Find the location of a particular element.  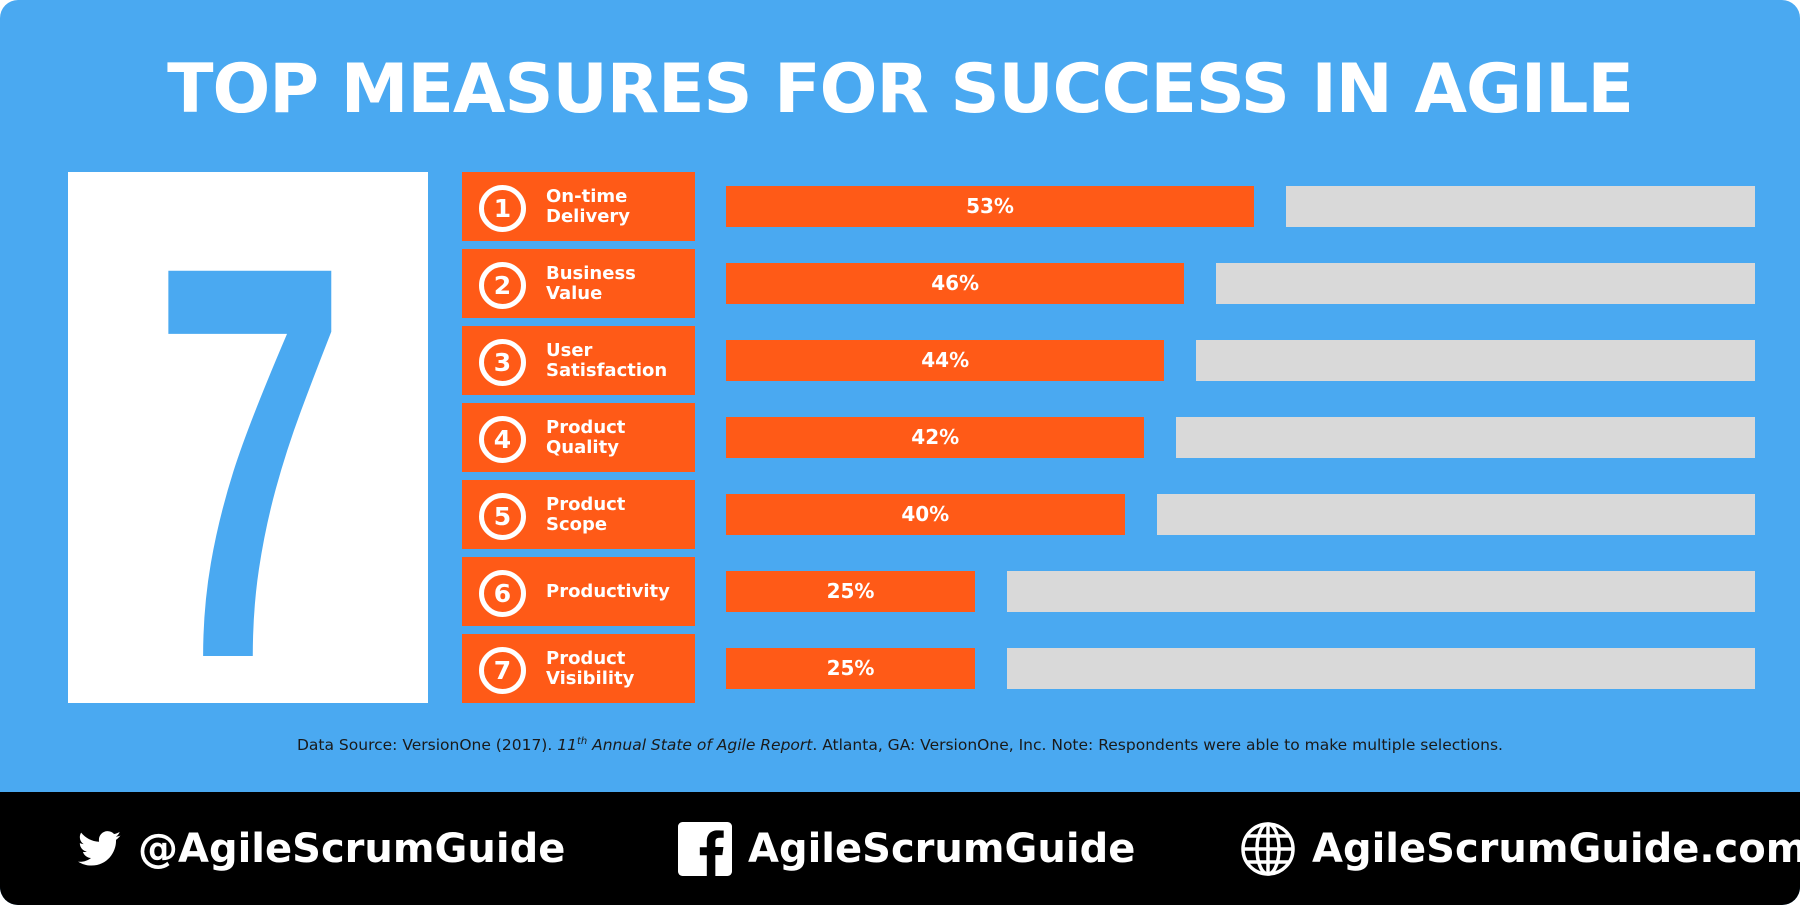

source-prefix: Data Source: VersionOne (2017). is located at coordinates (427, 745).